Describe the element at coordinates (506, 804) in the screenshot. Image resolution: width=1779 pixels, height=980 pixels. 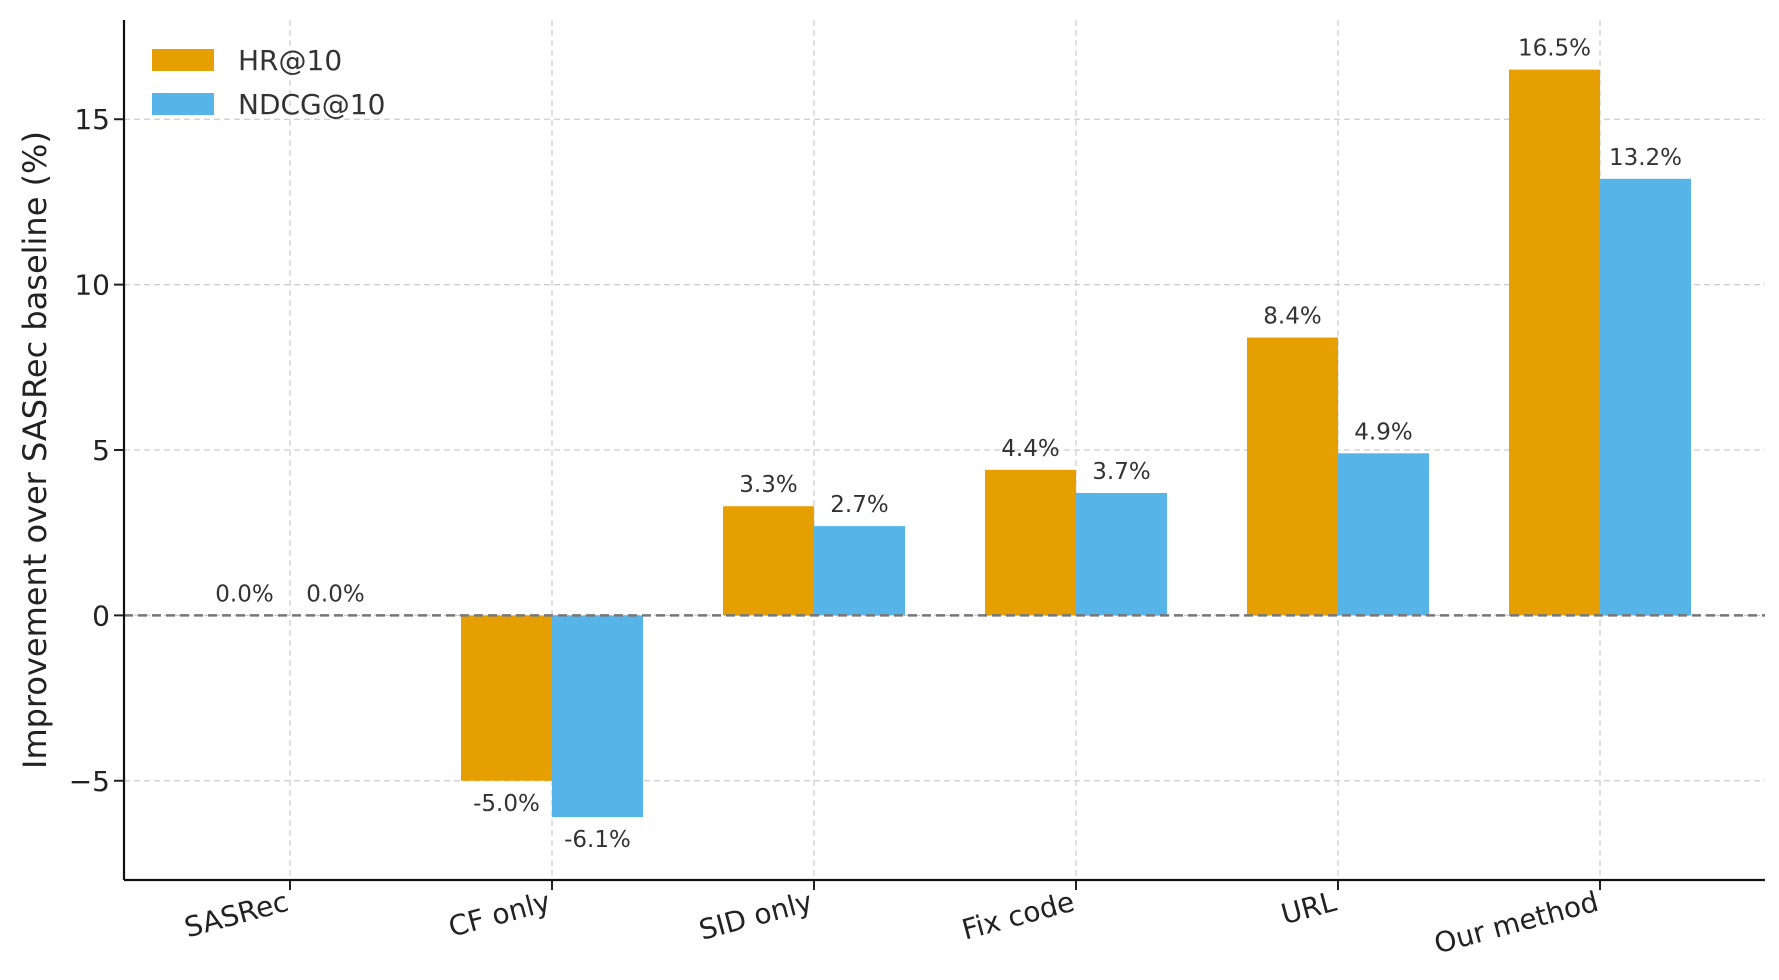
I see `data-label: -5.0%` at that location.